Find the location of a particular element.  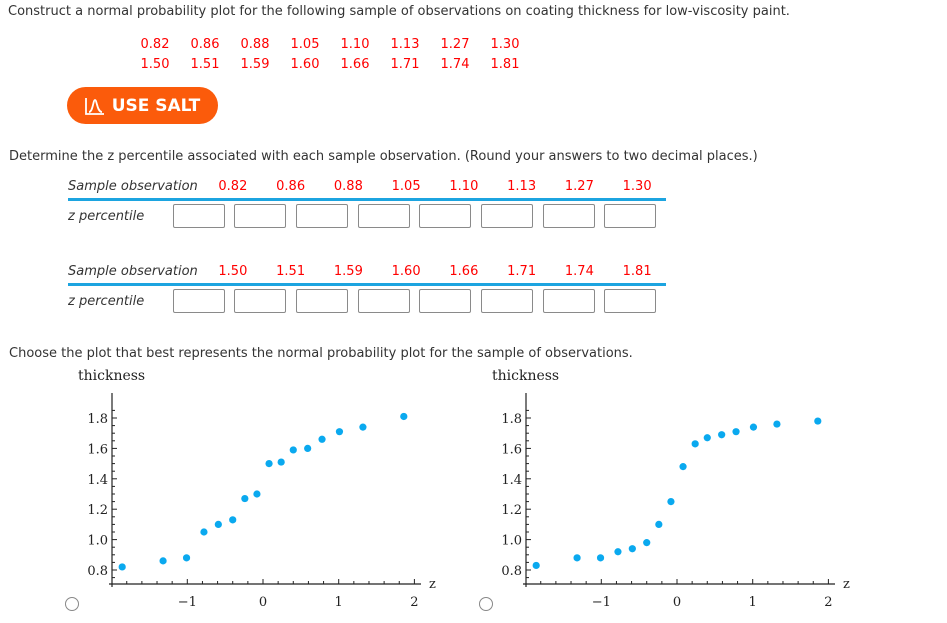

observation-value: 1.05 is located at coordinates (406, 186).